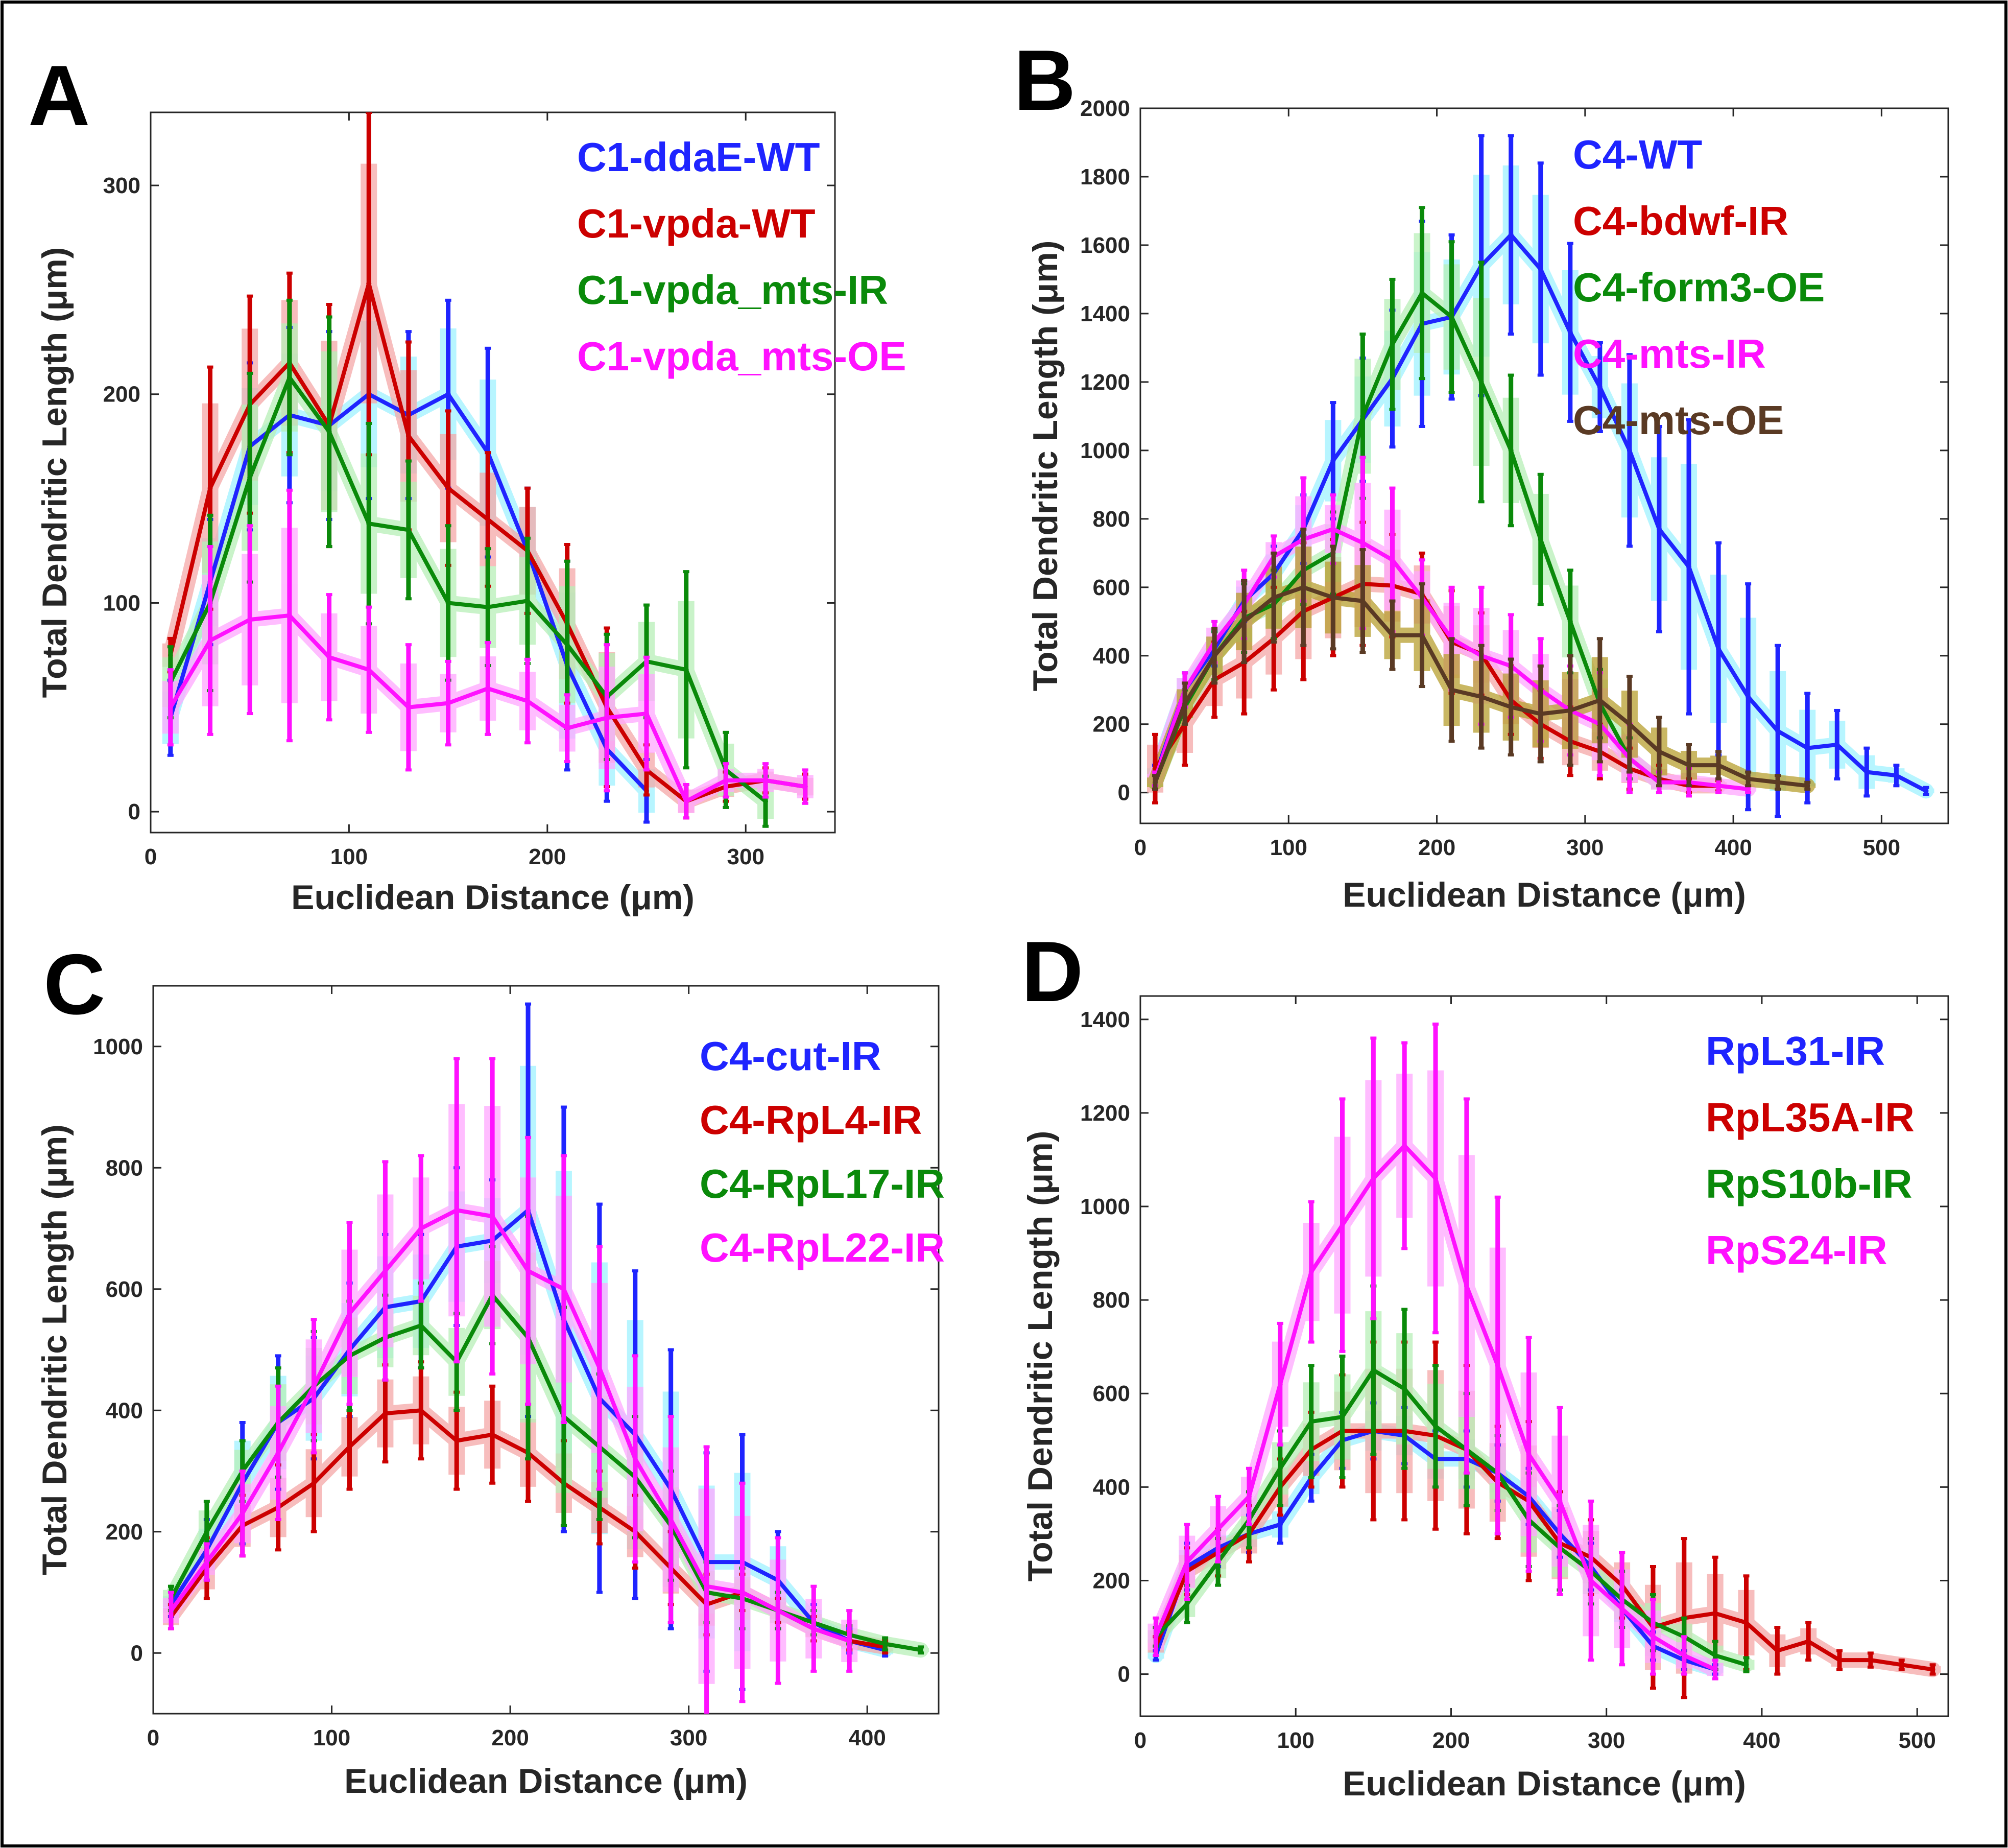  I want to click on legend-entry-c4-cut-ir: C4-cut-IR, so click(791, 1056).